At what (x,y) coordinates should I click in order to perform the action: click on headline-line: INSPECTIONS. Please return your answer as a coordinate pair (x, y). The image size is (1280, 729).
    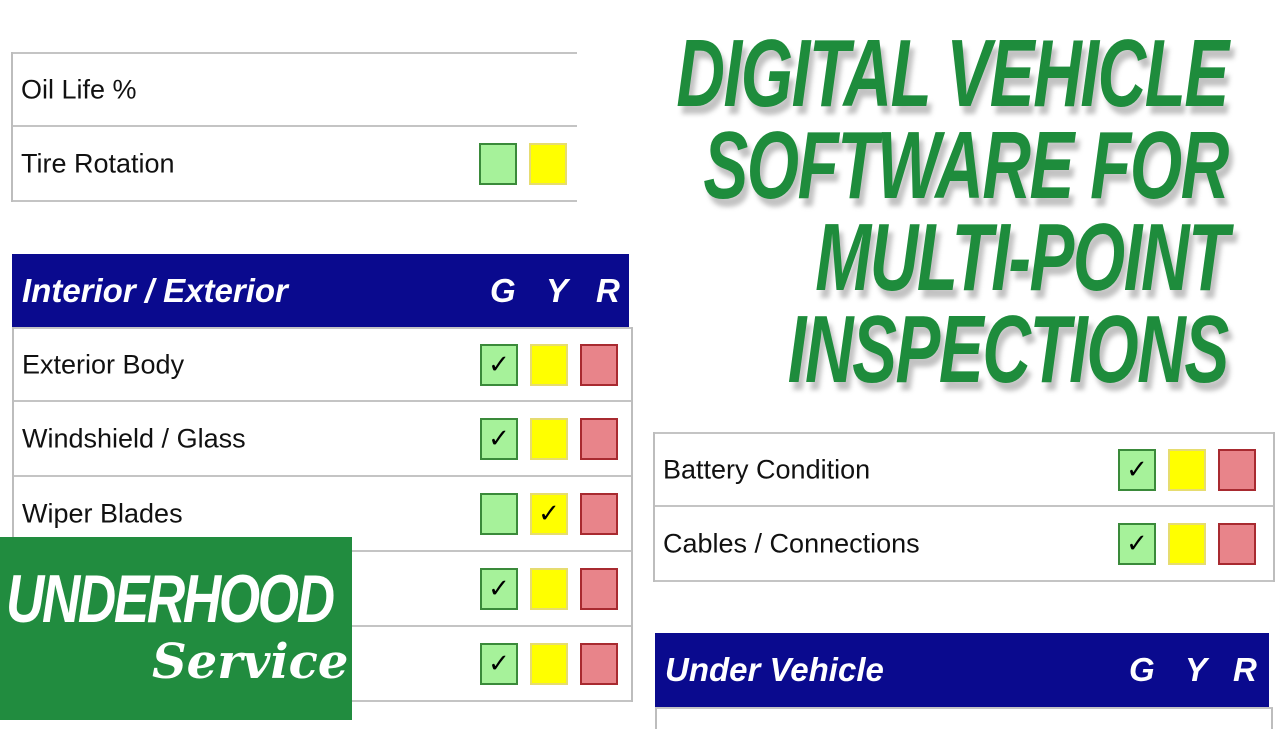
    Looking at the image, I should click on (1008, 349).